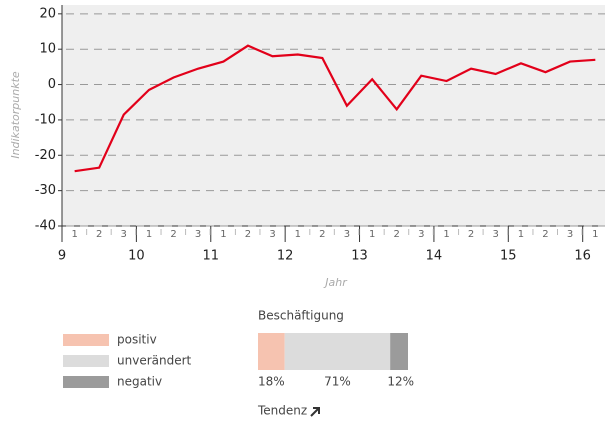  What do you see at coordinates (47, 49) in the screenshot?
I see `y-tick-label: 10` at bounding box center [47, 49].